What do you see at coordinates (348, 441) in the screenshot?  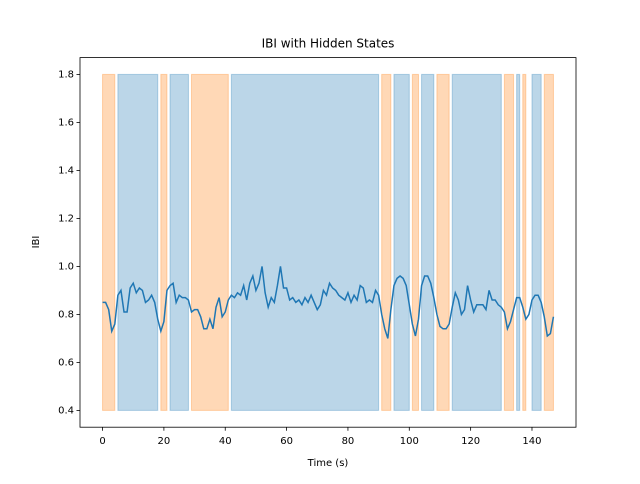 I see `x-tick-label: 80` at bounding box center [348, 441].